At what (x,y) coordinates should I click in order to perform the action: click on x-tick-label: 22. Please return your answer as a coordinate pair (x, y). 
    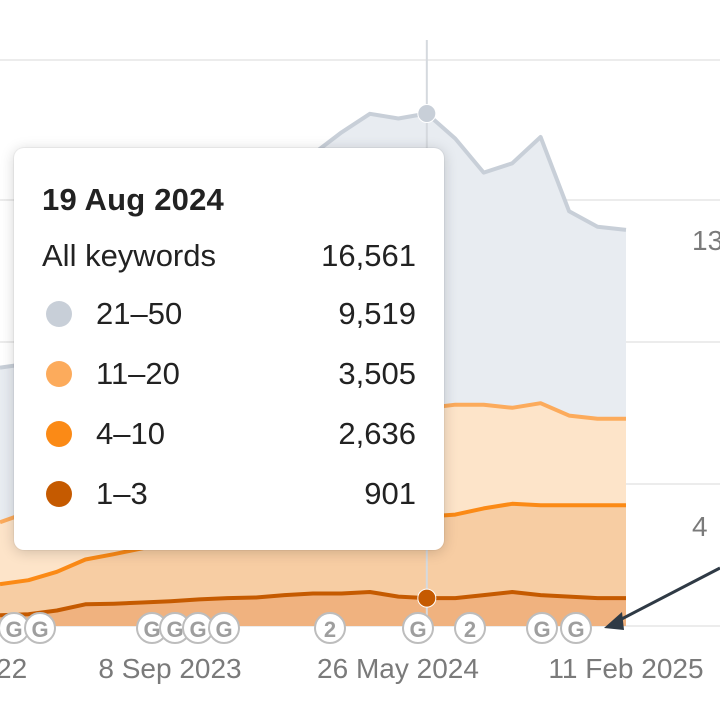
    Looking at the image, I should click on (13, 668).